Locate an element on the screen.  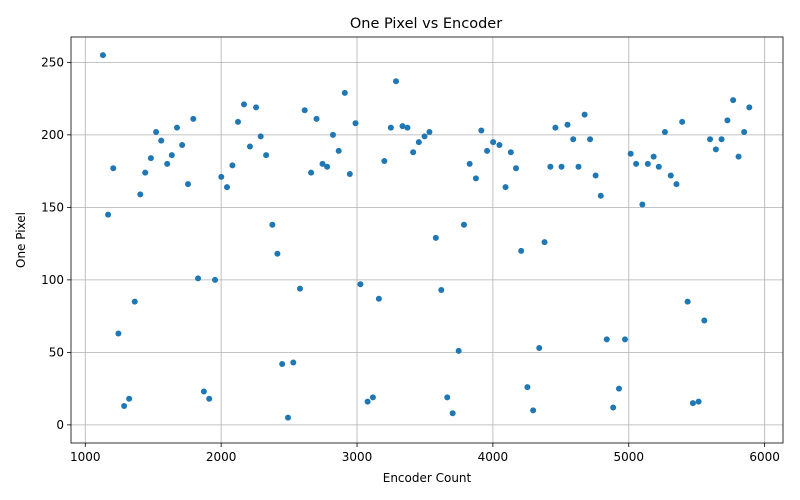
x-tick-label: 4000 is located at coordinates (493, 457).